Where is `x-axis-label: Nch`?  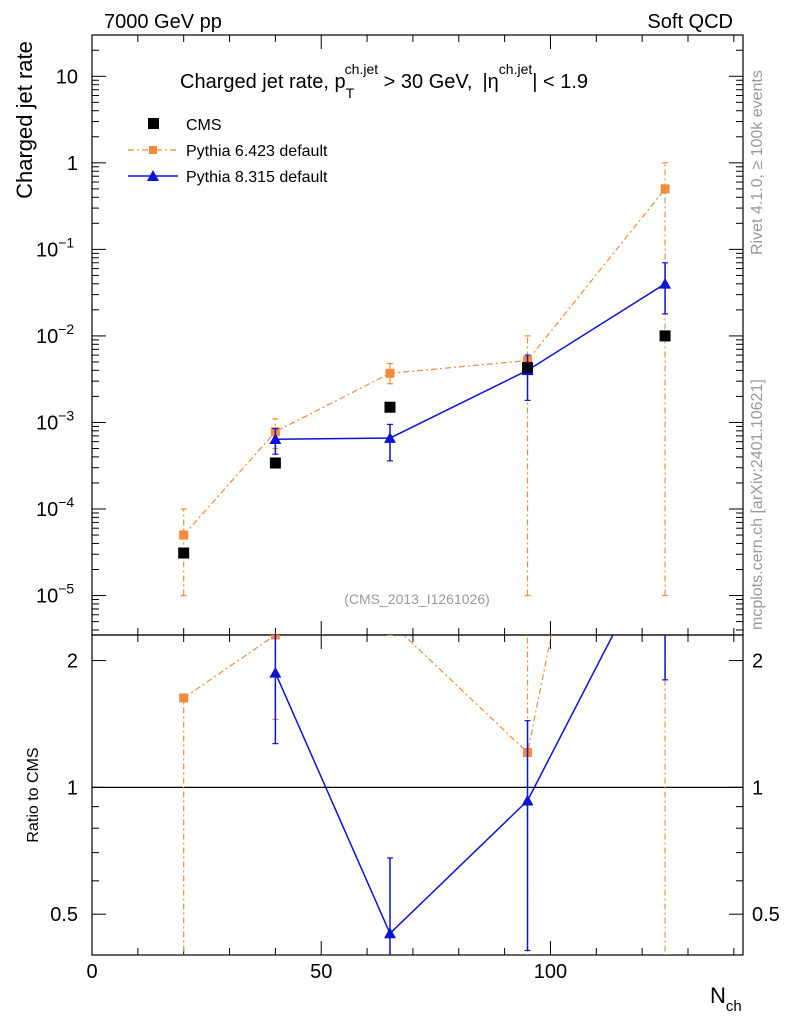 x-axis-label: Nch is located at coordinates (726, 999).